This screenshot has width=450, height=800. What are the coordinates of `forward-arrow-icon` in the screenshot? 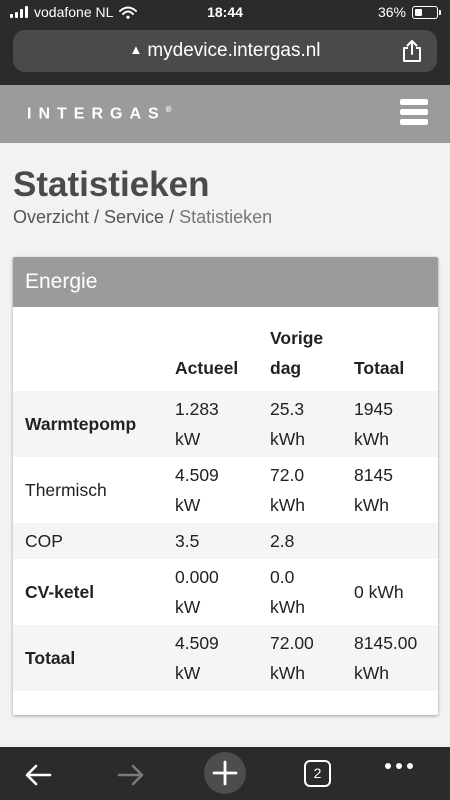 It's located at (130, 775).